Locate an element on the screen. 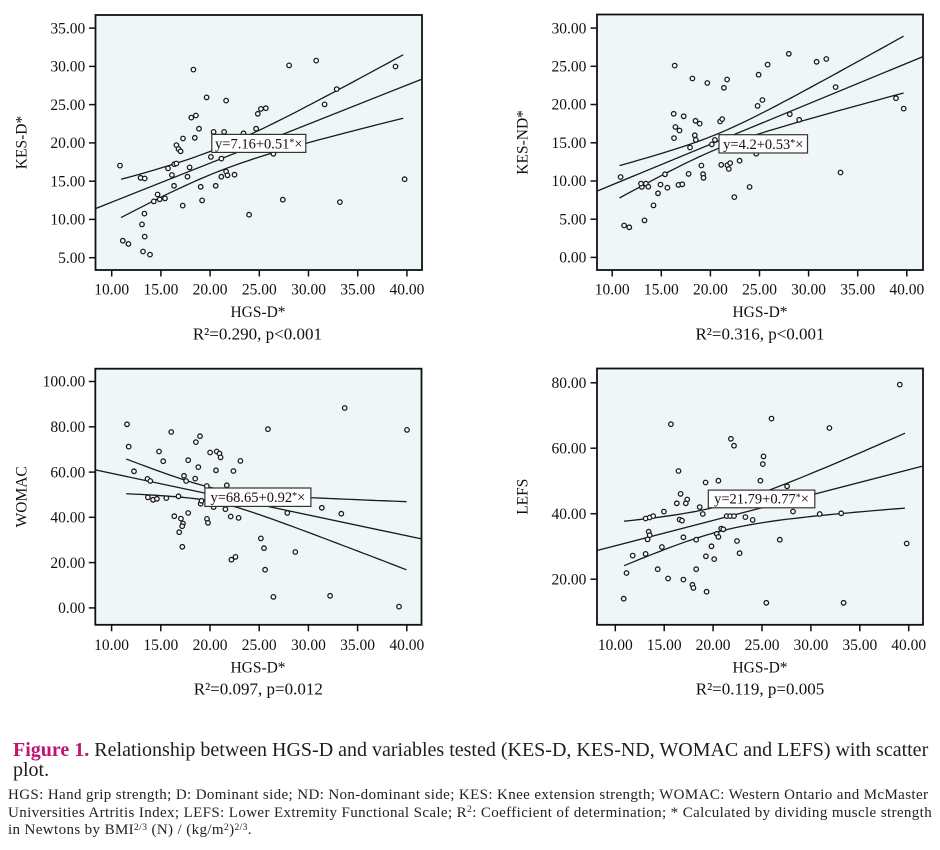 The width and height of the screenshot is (940, 850). svg-text: y=21.79+0.77*× is located at coordinates (761, 500).